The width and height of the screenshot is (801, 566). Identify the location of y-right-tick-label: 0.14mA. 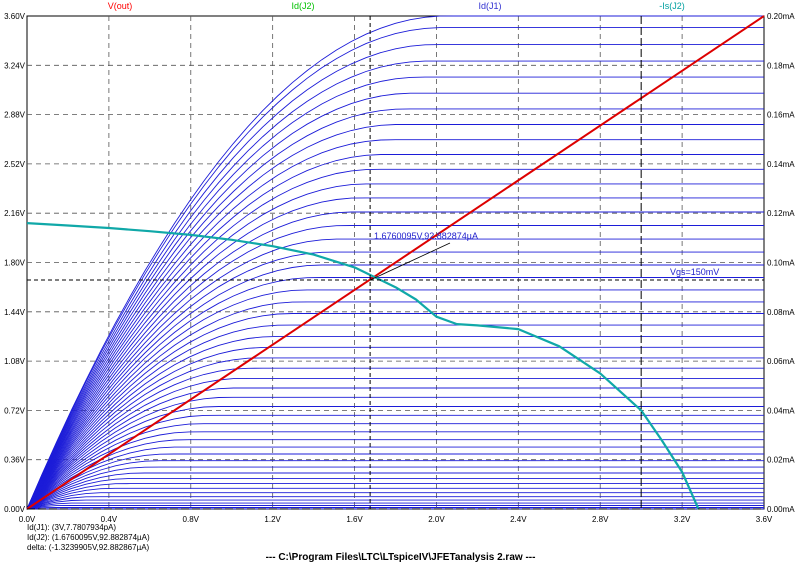
(781, 164).